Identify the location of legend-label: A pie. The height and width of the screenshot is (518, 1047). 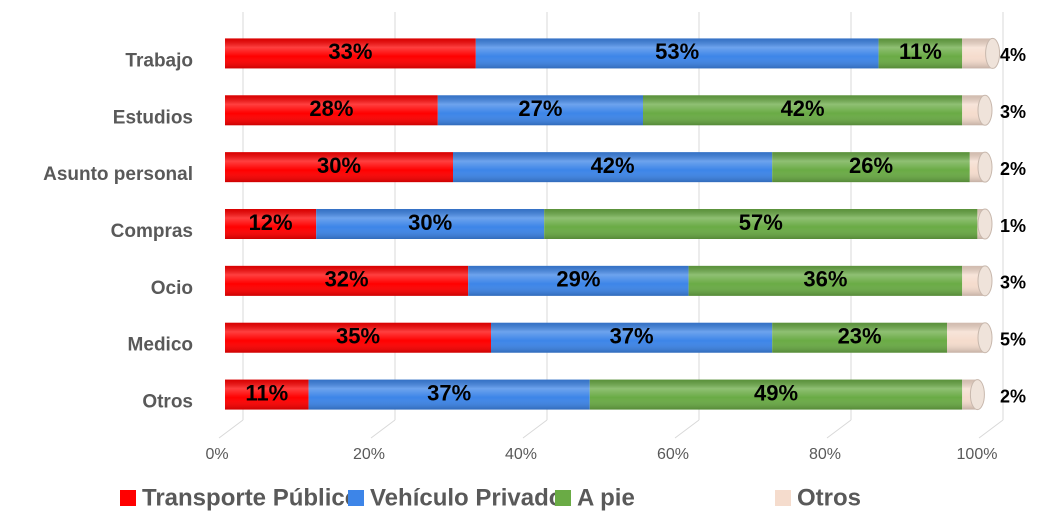
(606, 497).